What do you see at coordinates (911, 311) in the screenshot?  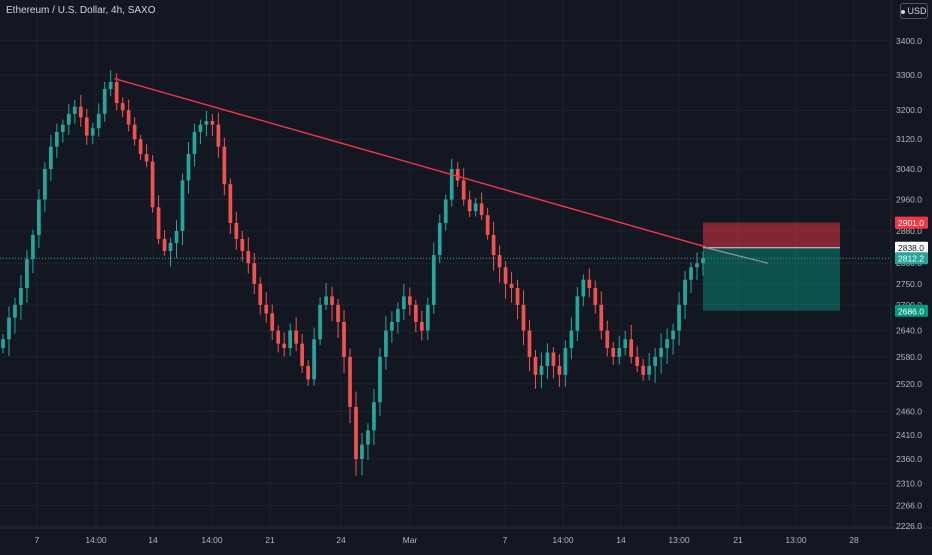 I see `price-label-text: 2686.0` at bounding box center [911, 311].